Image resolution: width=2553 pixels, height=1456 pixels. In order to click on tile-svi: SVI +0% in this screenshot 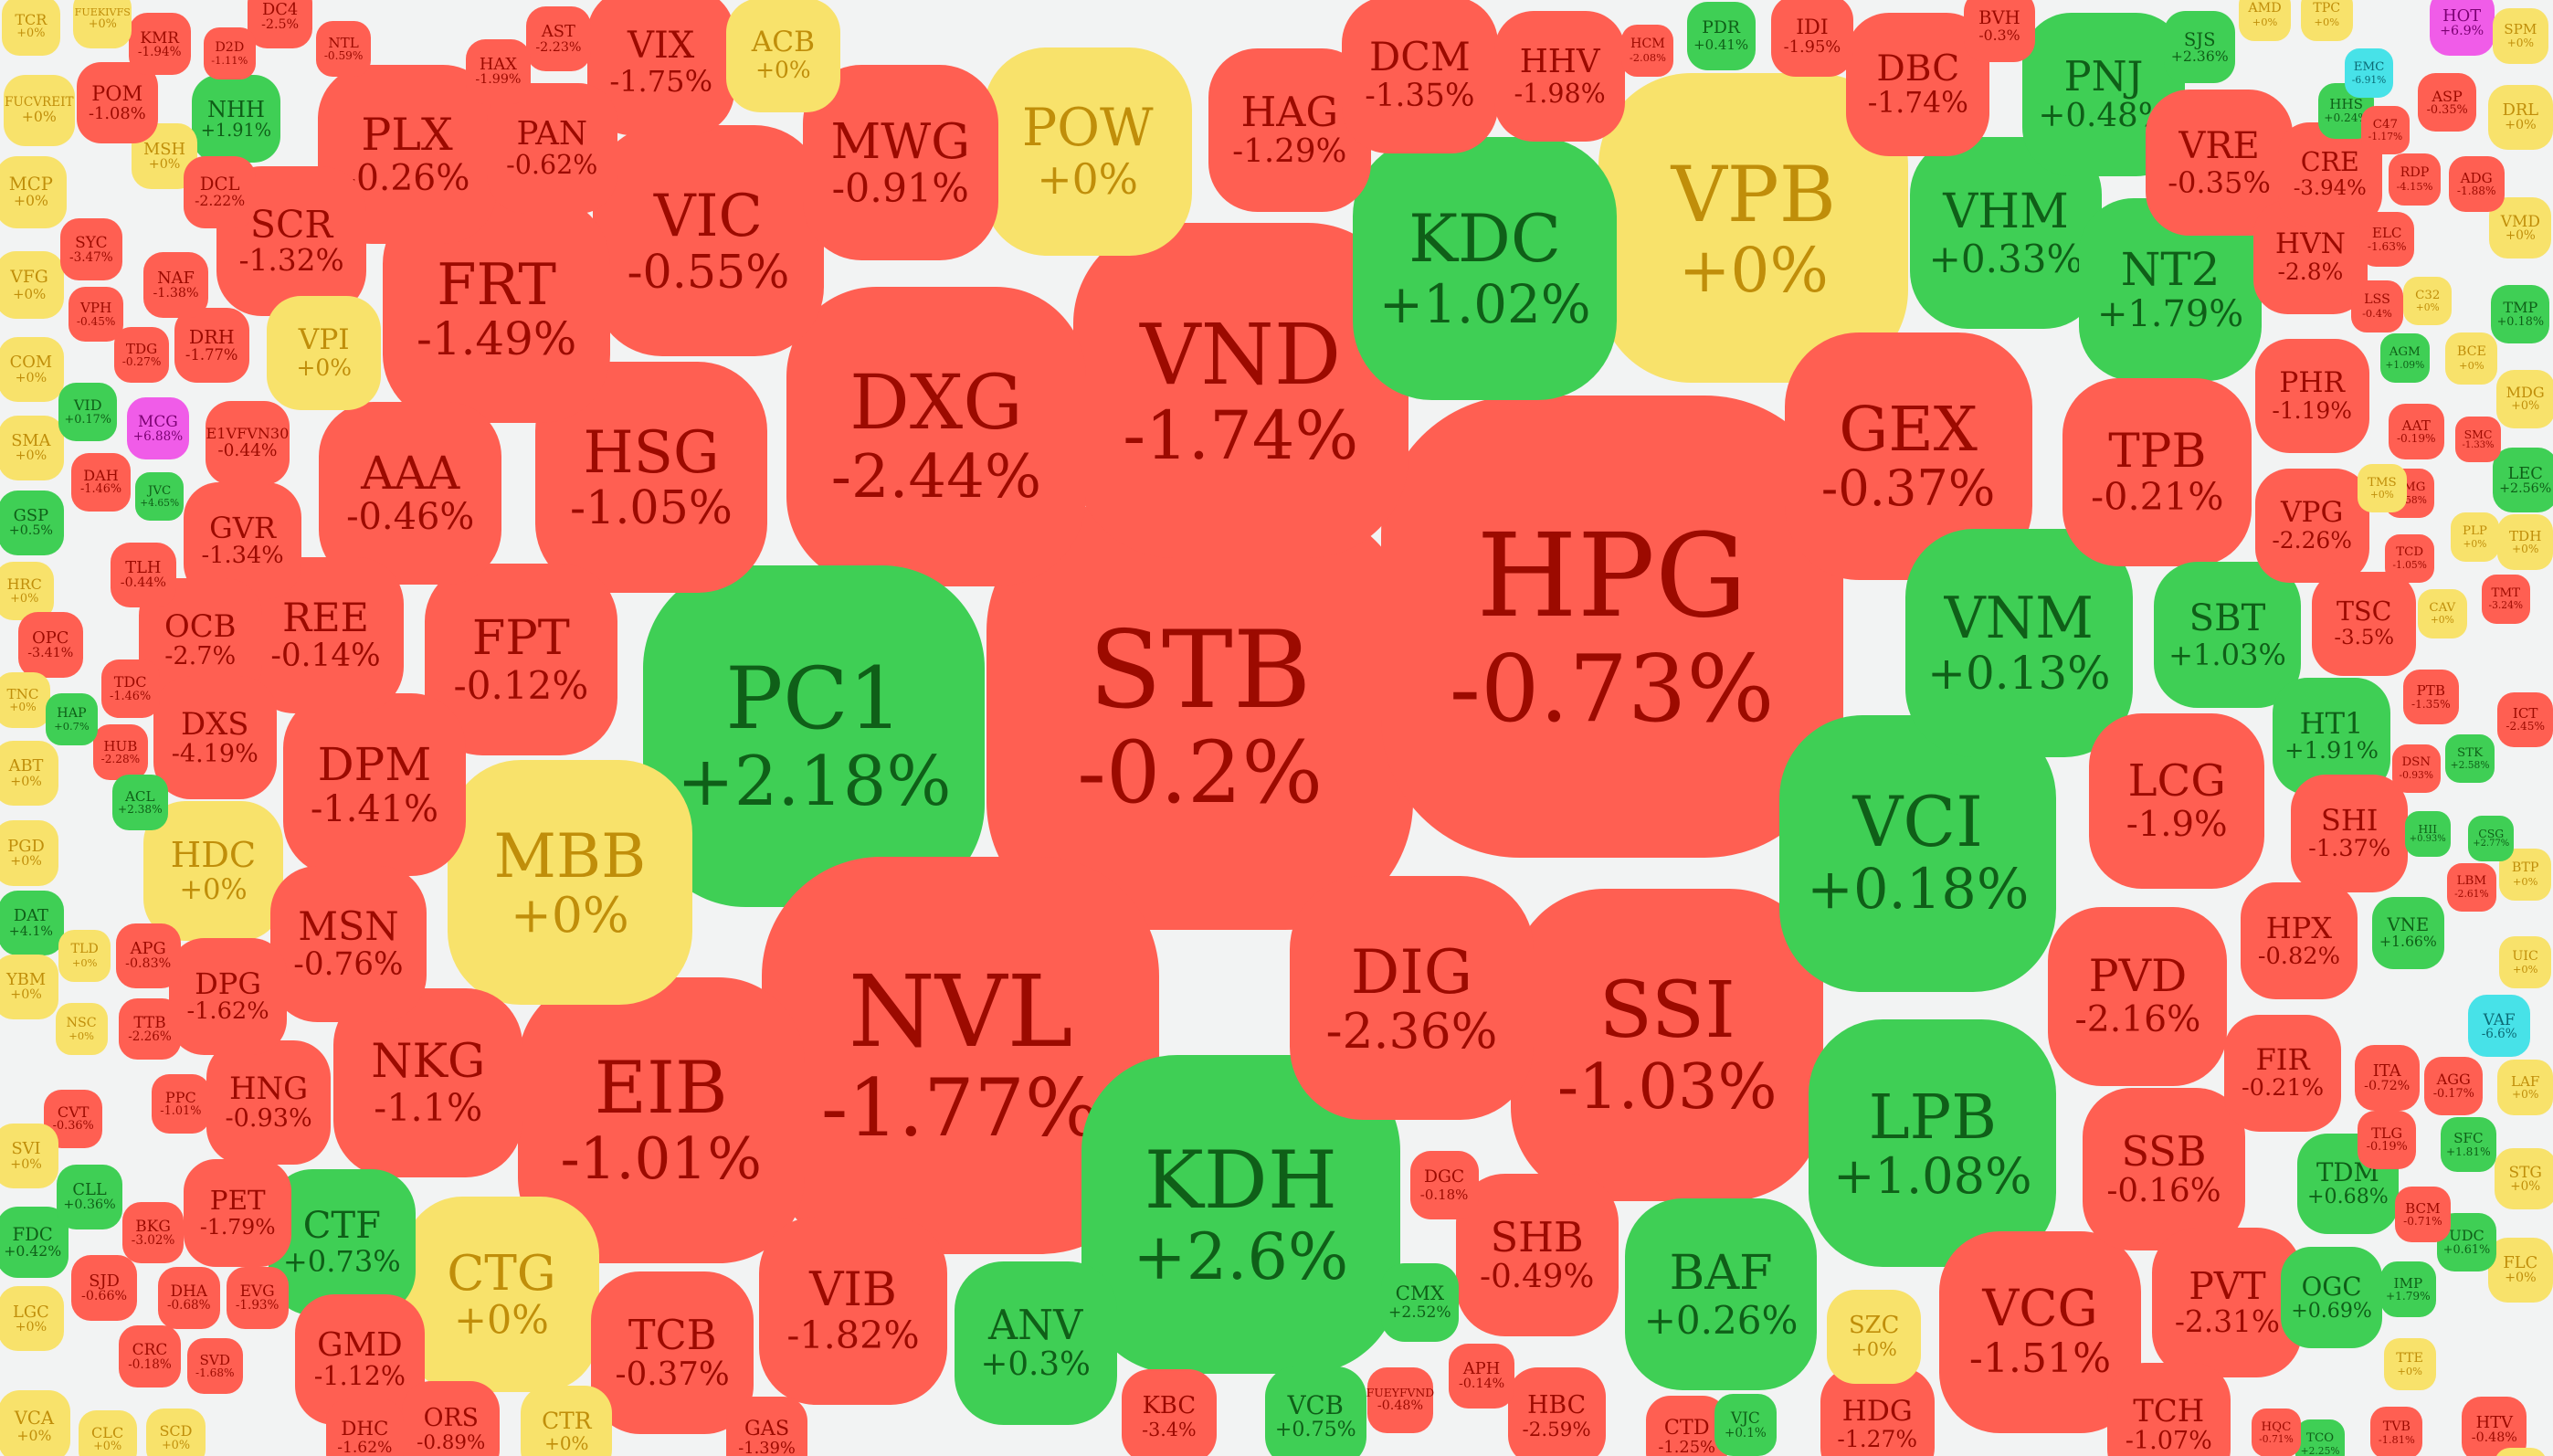, I will do `click(29, 1156)`.